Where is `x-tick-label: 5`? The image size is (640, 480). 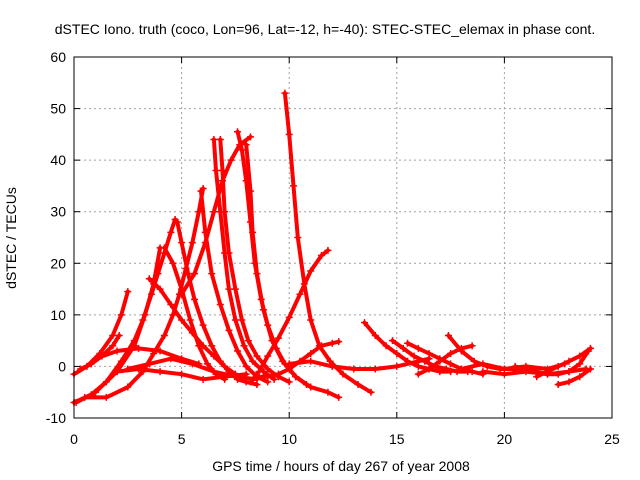
x-tick-label: 5 is located at coordinates (182, 439).